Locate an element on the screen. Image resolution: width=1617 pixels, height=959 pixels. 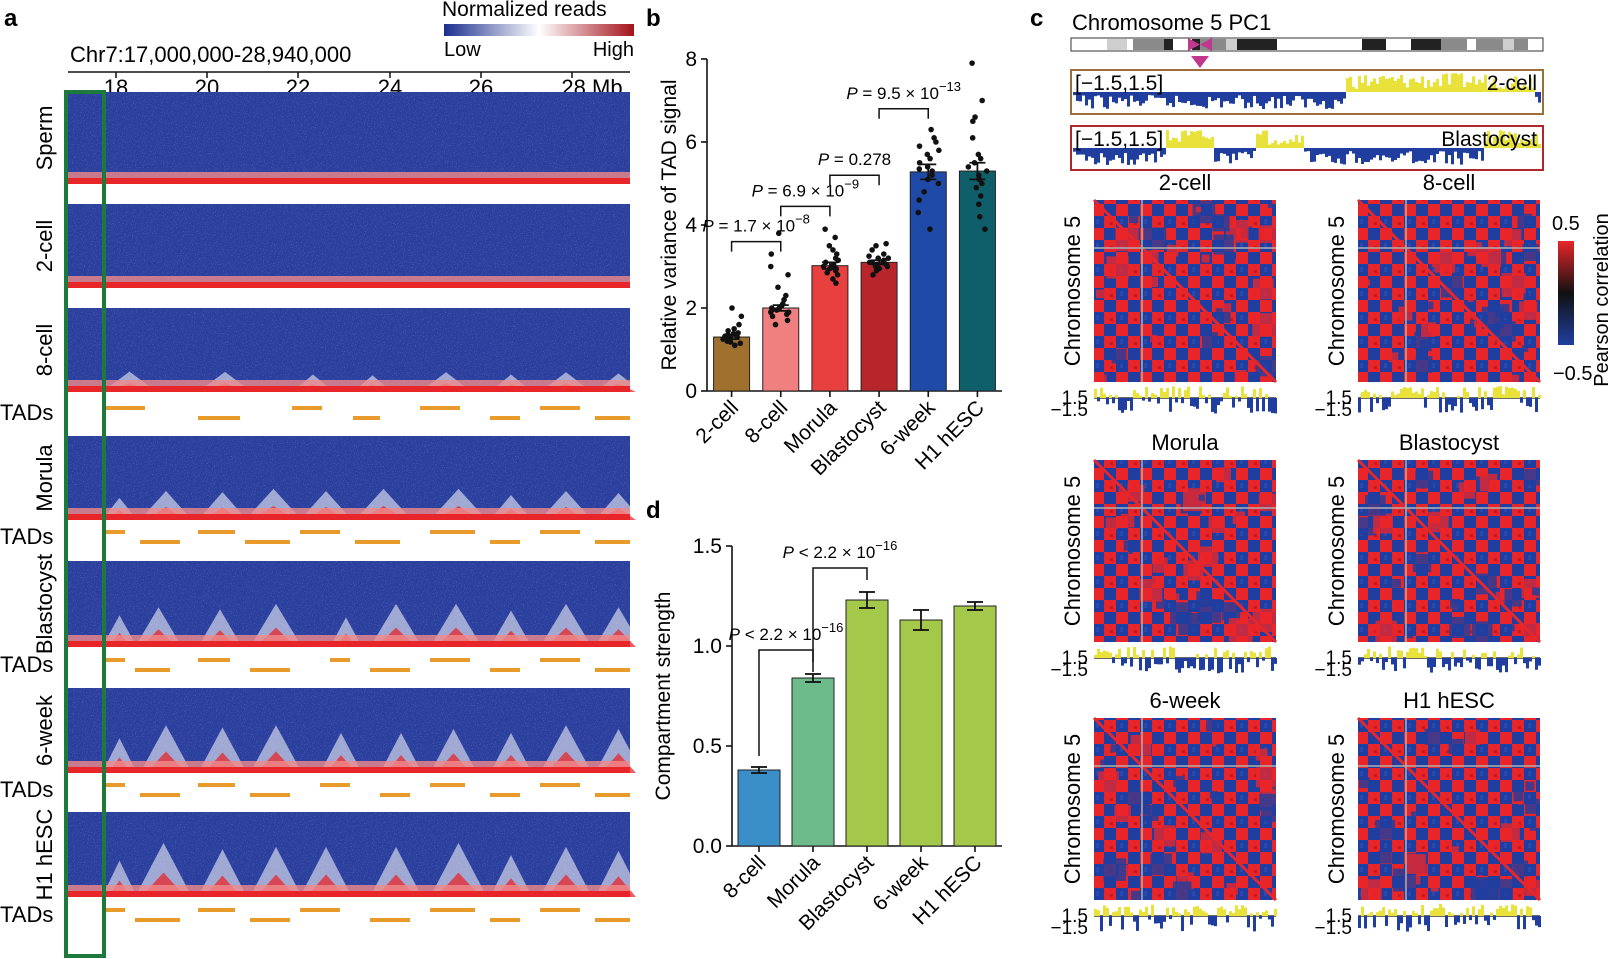
hic-diagonal is located at coordinates (349, 770).